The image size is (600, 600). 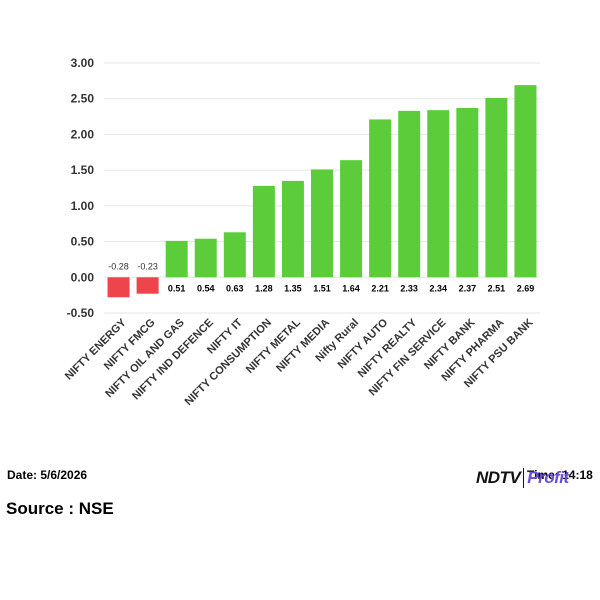 What do you see at coordinates (235, 288) in the screenshot?
I see `data-label: 0.63` at bounding box center [235, 288].